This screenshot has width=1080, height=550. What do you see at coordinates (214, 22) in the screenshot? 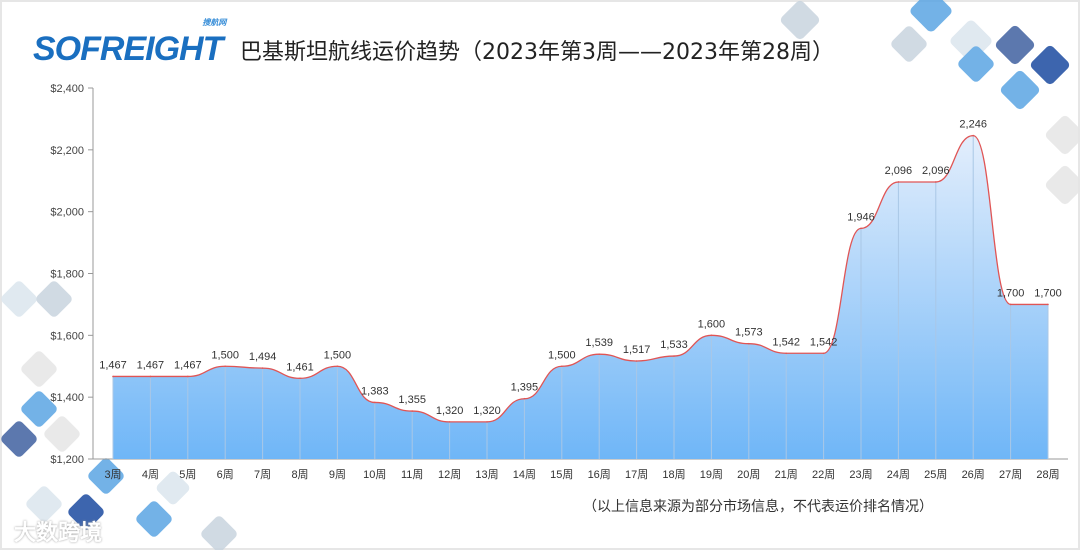
I see `logo-tagline: 搜航网` at bounding box center [214, 22].